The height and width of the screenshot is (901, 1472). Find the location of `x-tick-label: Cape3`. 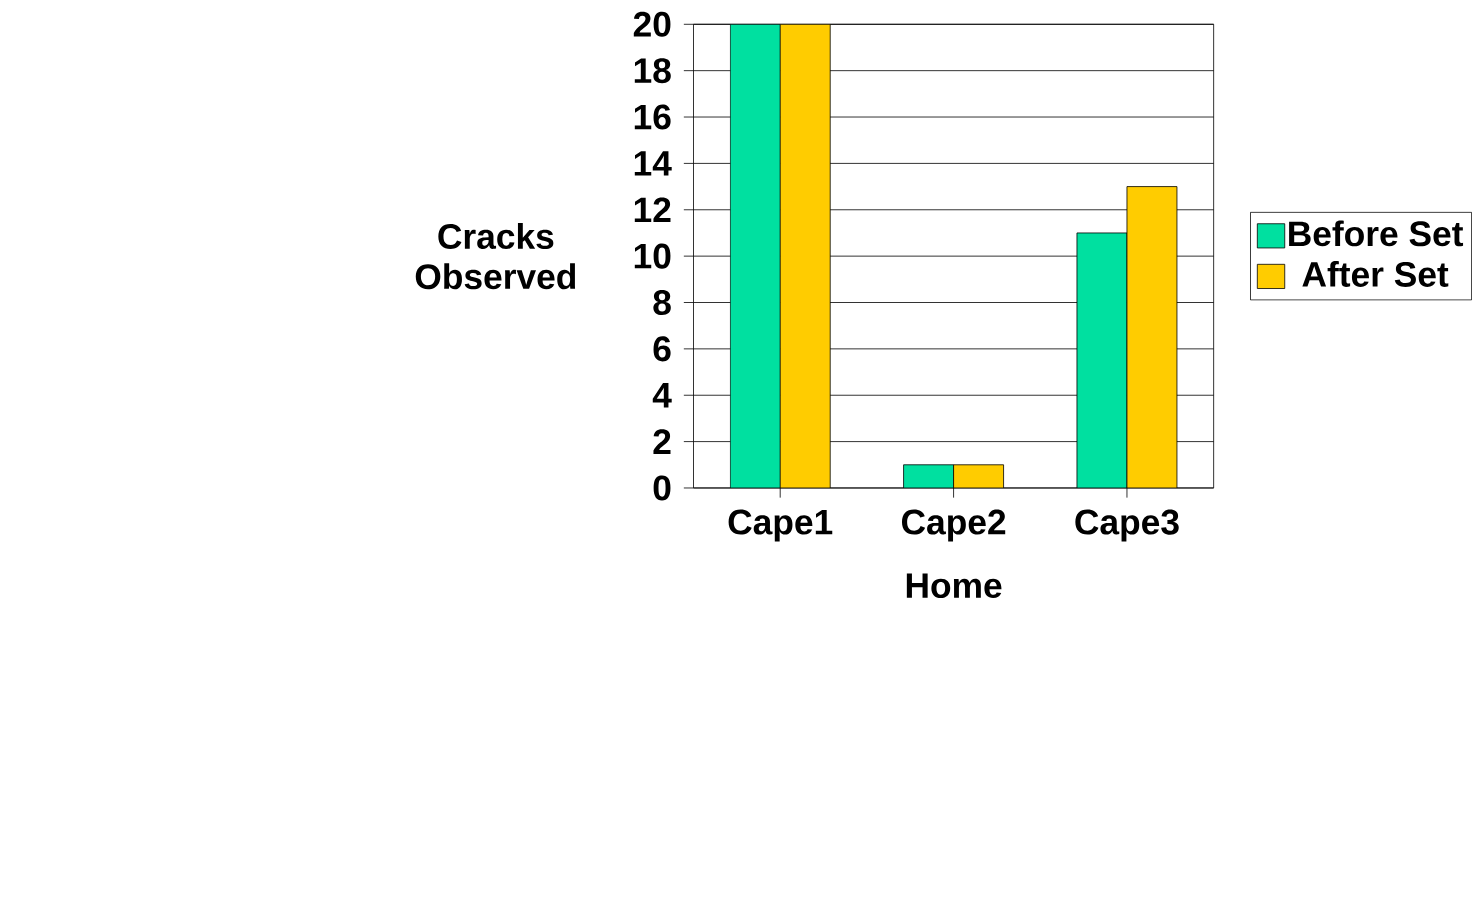

x-tick-label: Cape3 is located at coordinates (1127, 525).